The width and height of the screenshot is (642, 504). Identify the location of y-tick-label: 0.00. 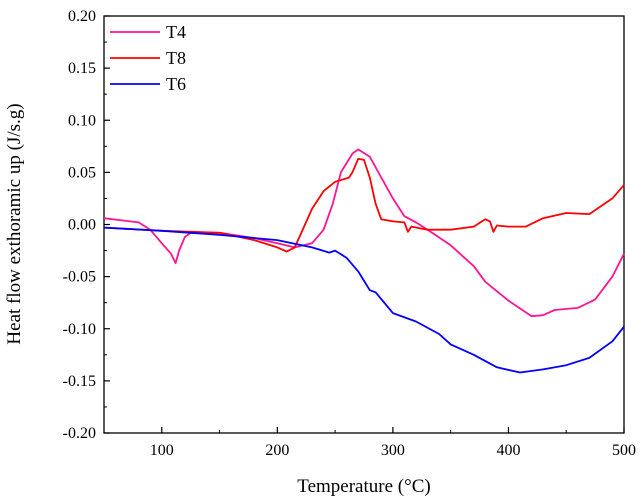
(82, 225).